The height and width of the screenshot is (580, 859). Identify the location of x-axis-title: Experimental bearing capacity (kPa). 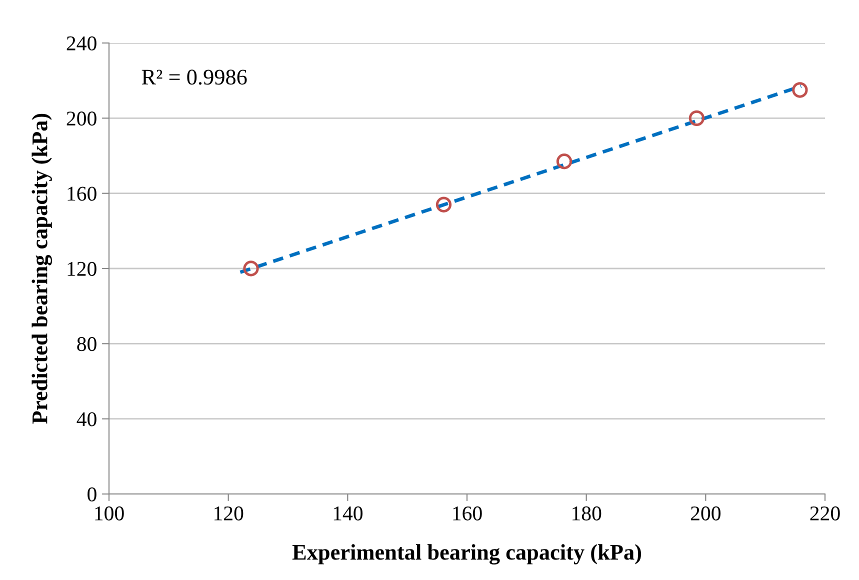
(467, 554).